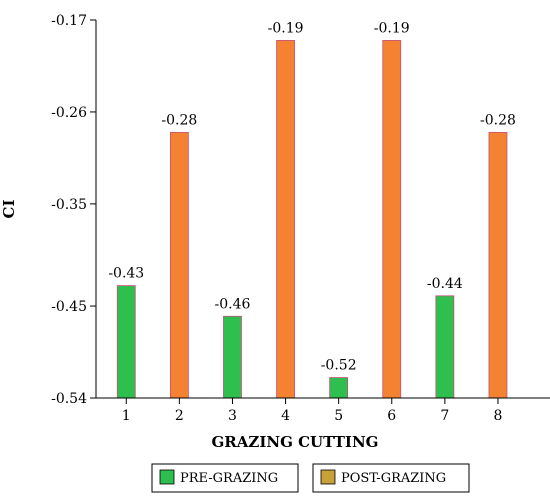  I want to click on x-tick-label: 8, so click(498, 416).